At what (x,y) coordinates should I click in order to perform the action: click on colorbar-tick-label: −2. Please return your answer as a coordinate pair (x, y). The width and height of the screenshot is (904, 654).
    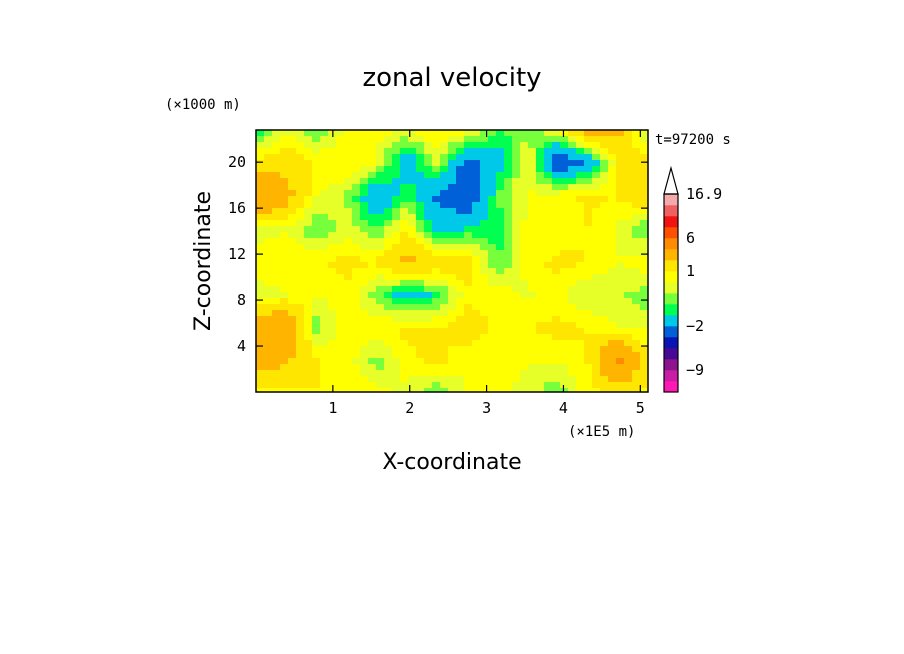
    Looking at the image, I should click on (695, 326).